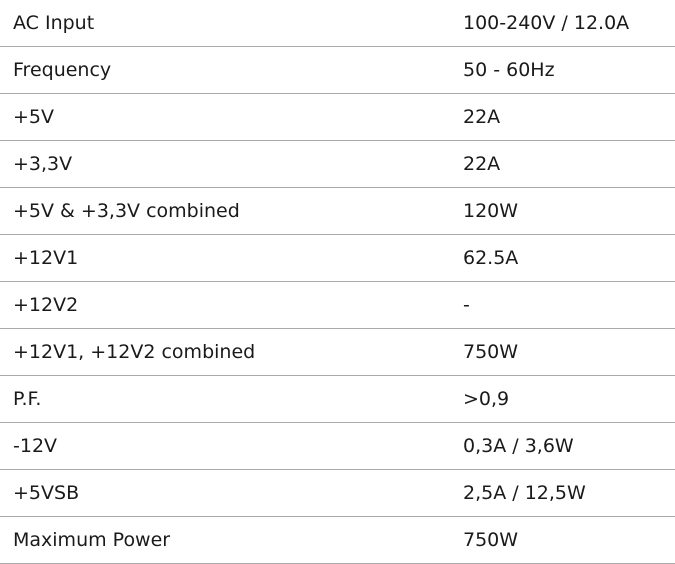 The height and width of the screenshot is (564, 675). I want to click on table-row: +5V 22A, so click(337, 117).